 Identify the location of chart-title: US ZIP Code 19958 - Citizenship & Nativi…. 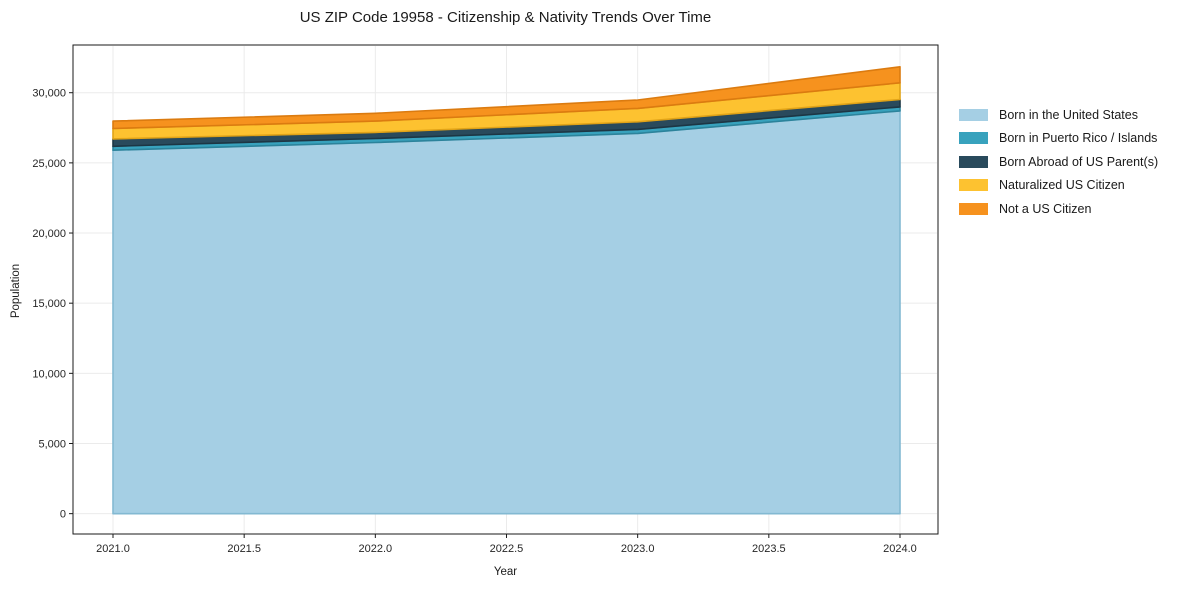
(505, 17).